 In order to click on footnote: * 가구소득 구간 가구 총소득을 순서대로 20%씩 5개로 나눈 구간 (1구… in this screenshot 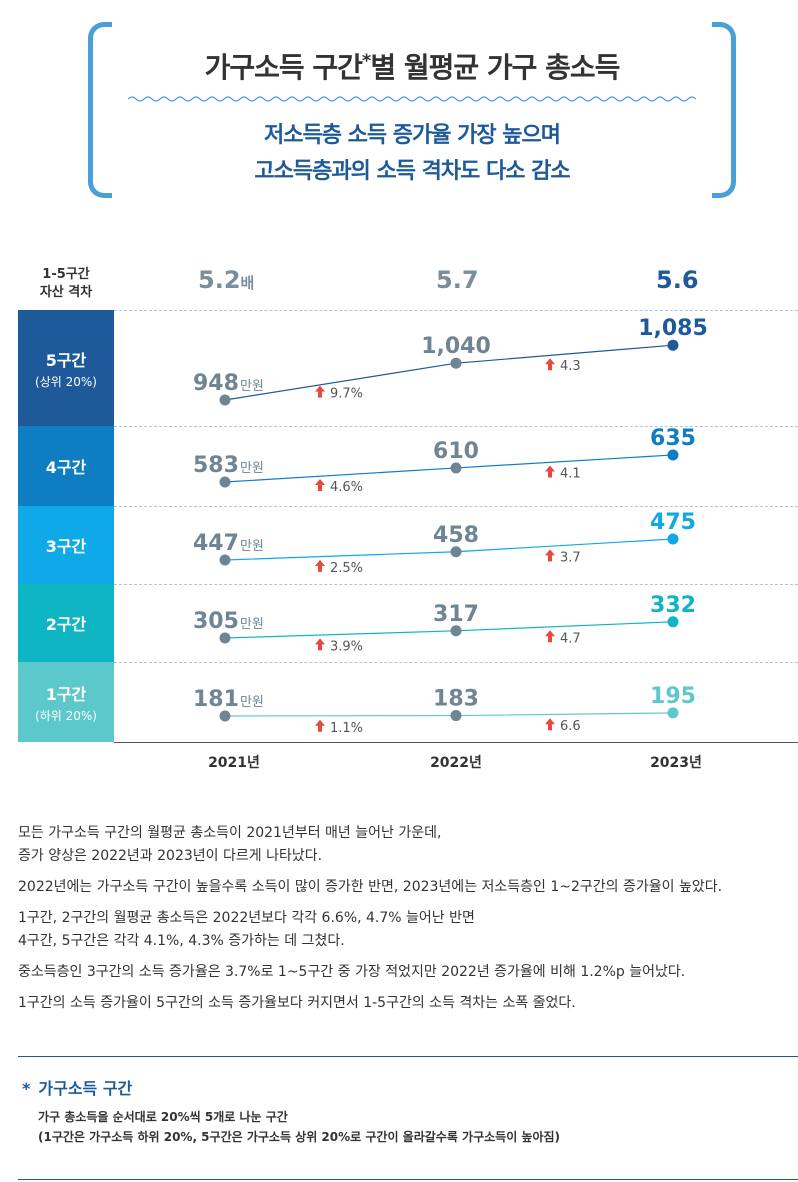, I will do `click(408, 1118)`.